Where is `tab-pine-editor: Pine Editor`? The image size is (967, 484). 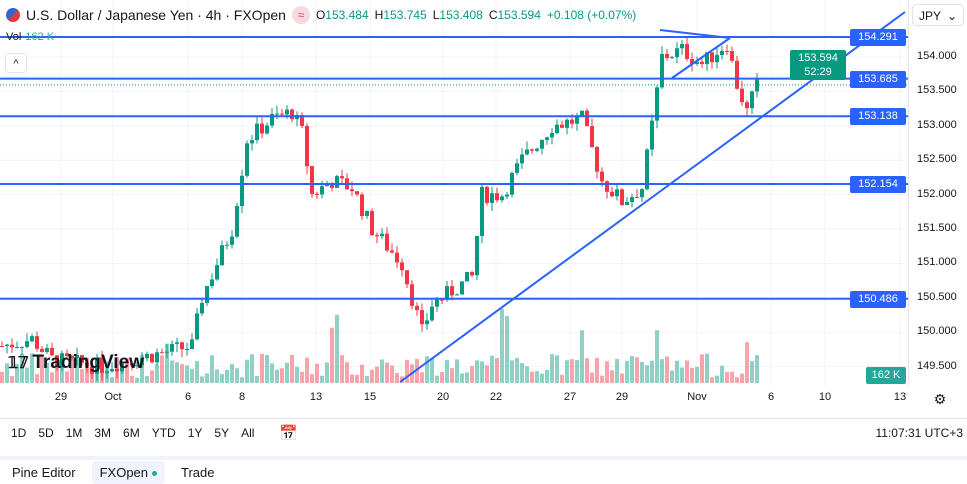 tab-pine-editor: Pine Editor is located at coordinates (44, 472).